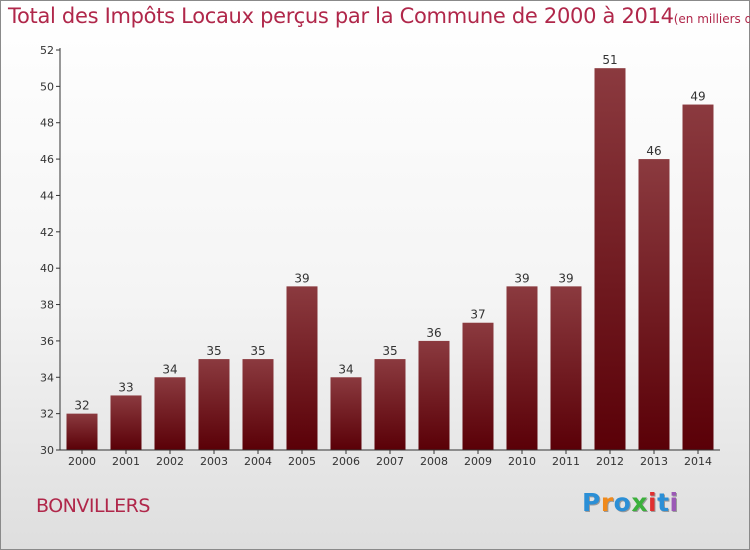  What do you see at coordinates (302, 461) in the screenshot?
I see `x-tick-label: 2005` at bounding box center [302, 461].